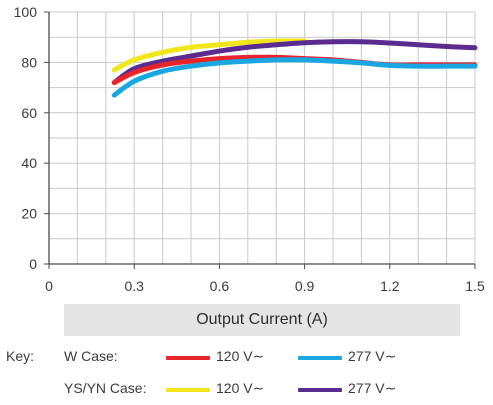 The width and height of the screenshot is (493, 405). I want to click on legend-row-name: W Case:, so click(91, 356).